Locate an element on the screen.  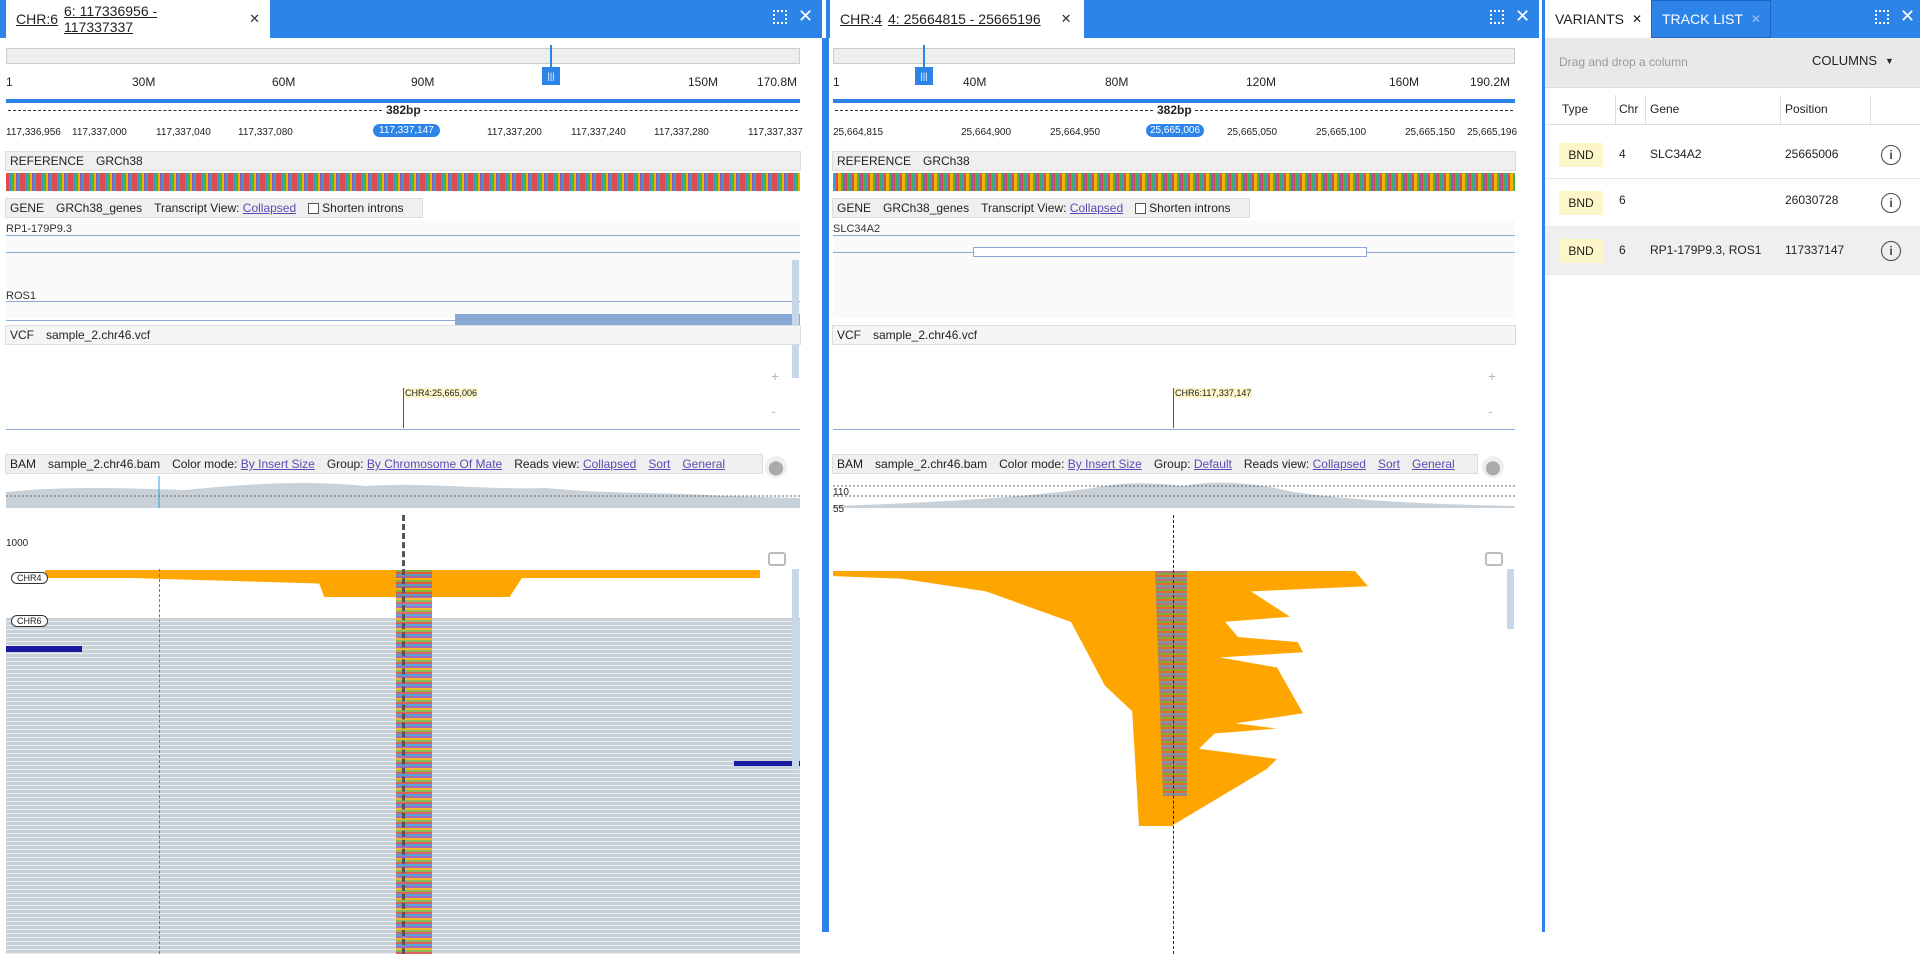
position-tick: 117,337,337 is located at coordinates (775, 132).